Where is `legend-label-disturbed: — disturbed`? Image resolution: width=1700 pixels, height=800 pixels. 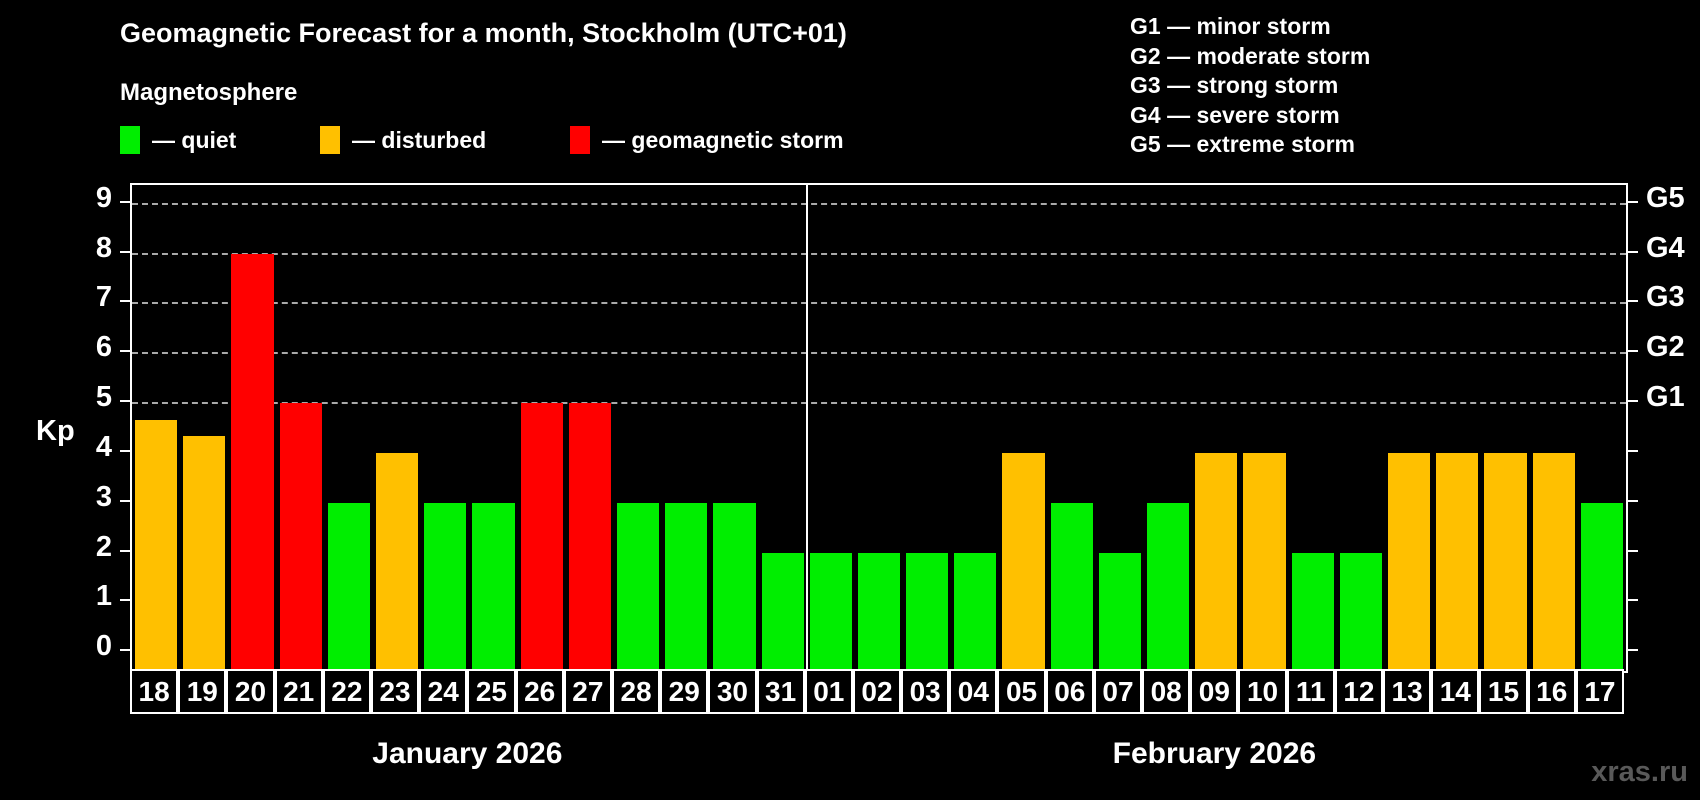 legend-label-disturbed: — disturbed is located at coordinates (419, 139).